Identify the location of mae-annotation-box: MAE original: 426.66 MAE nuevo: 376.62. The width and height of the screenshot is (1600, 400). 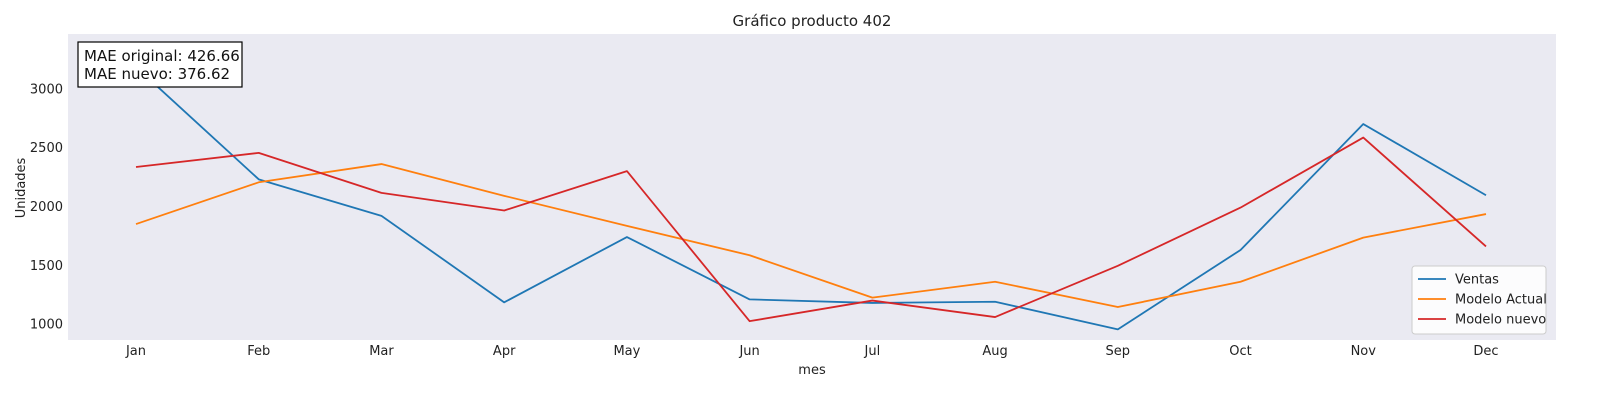
(160, 64).